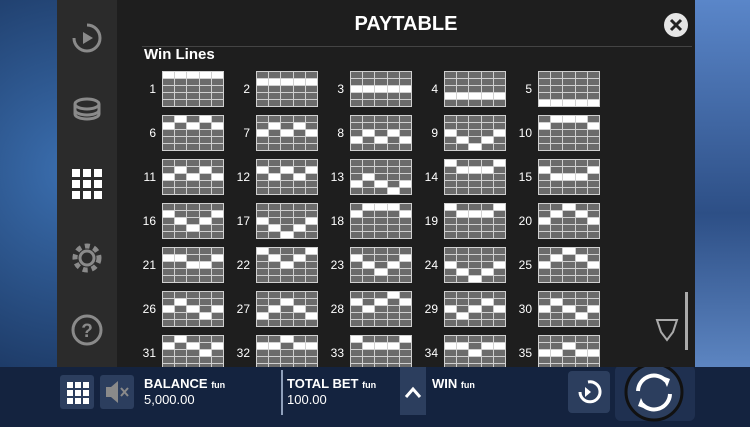  Describe the element at coordinates (149, 265) in the screenshot. I see `line-number: 21` at that location.